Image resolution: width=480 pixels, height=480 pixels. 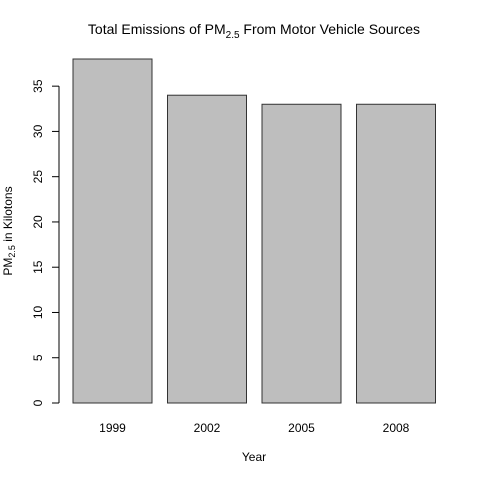 What do you see at coordinates (254, 457) in the screenshot?
I see `x-axis-label: Year` at bounding box center [254, 457].